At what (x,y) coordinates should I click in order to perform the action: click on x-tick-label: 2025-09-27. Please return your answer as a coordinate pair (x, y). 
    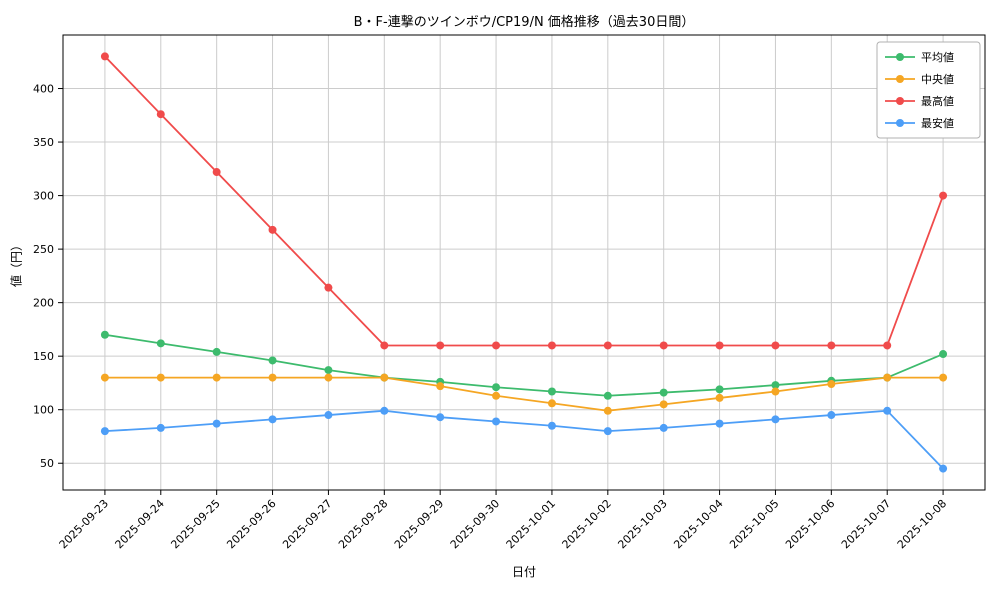
    Looking at the image, I should click on (307, 524).